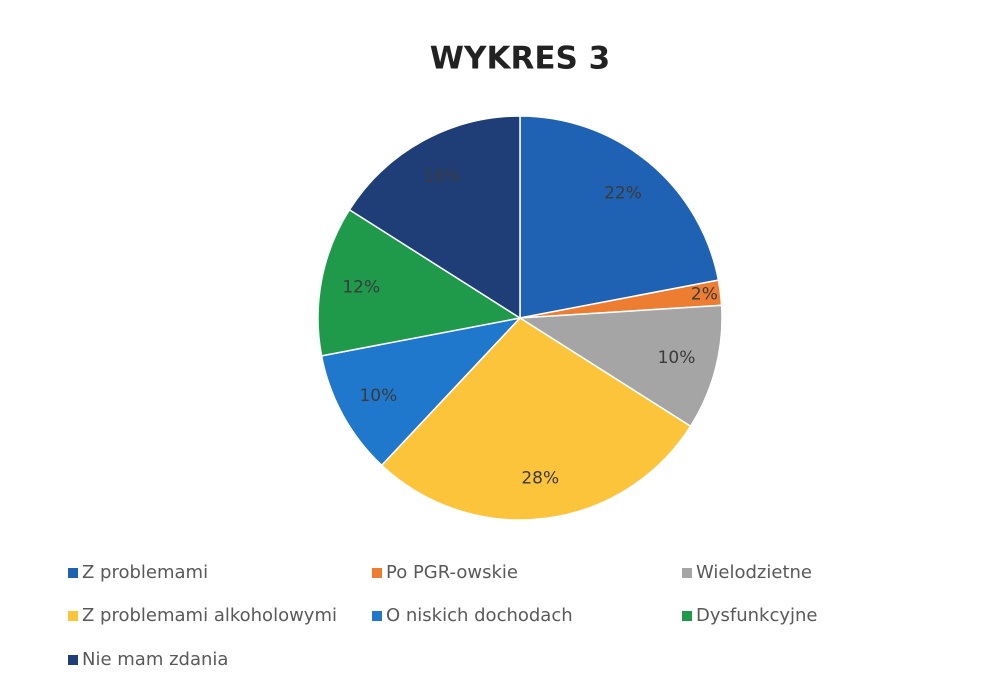 The width and height of the screenshot is (1000, 692). What do you see at coordinates (540, 478) in the screenshot?
I see `data-label: 28%` at bounding box center [540, 478].